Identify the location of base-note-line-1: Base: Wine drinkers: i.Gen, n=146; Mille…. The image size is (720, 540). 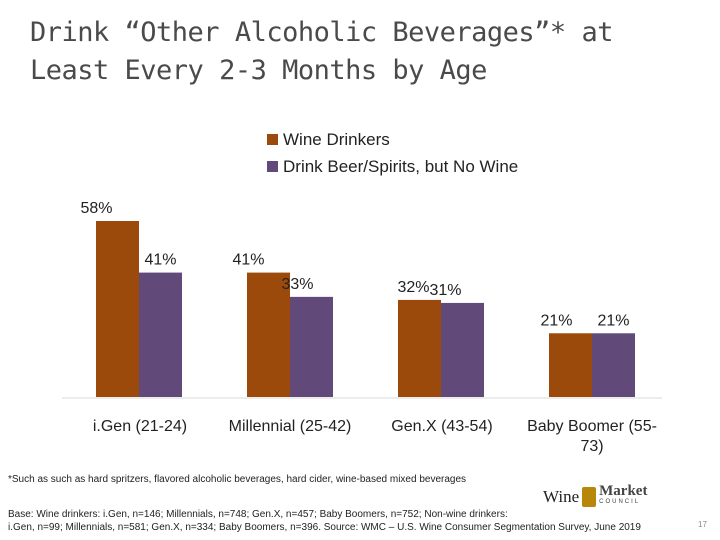
(258, 514).